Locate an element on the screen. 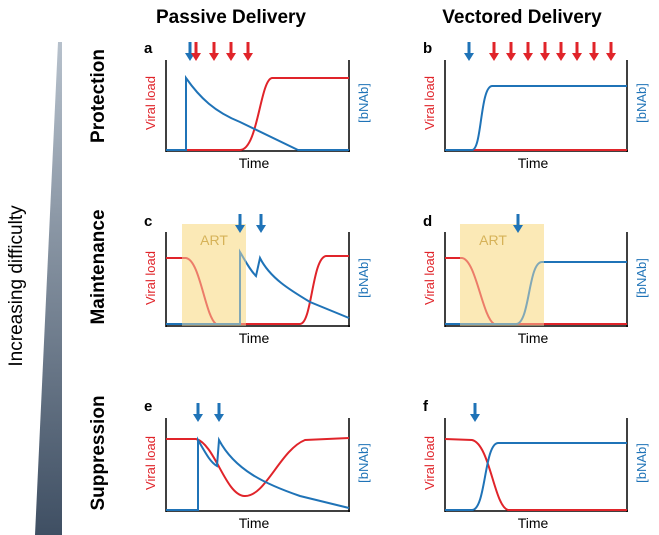  column-title-passive: Passive Delivery is located at coordinates (231, 17).